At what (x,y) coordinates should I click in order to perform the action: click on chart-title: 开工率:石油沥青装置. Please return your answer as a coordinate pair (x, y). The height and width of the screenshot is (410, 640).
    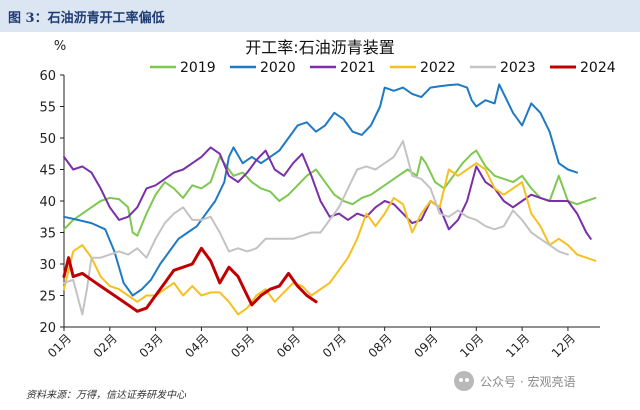
    Looking at the image, I should click on (319, 47).